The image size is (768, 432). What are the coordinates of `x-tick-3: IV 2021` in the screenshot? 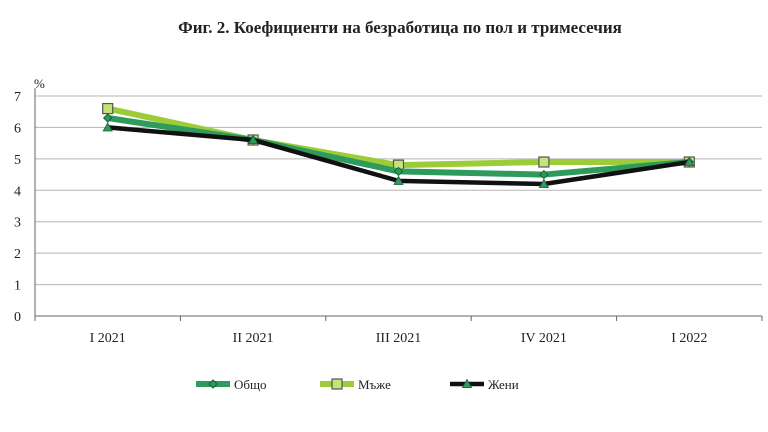 It's located at (544, 338).